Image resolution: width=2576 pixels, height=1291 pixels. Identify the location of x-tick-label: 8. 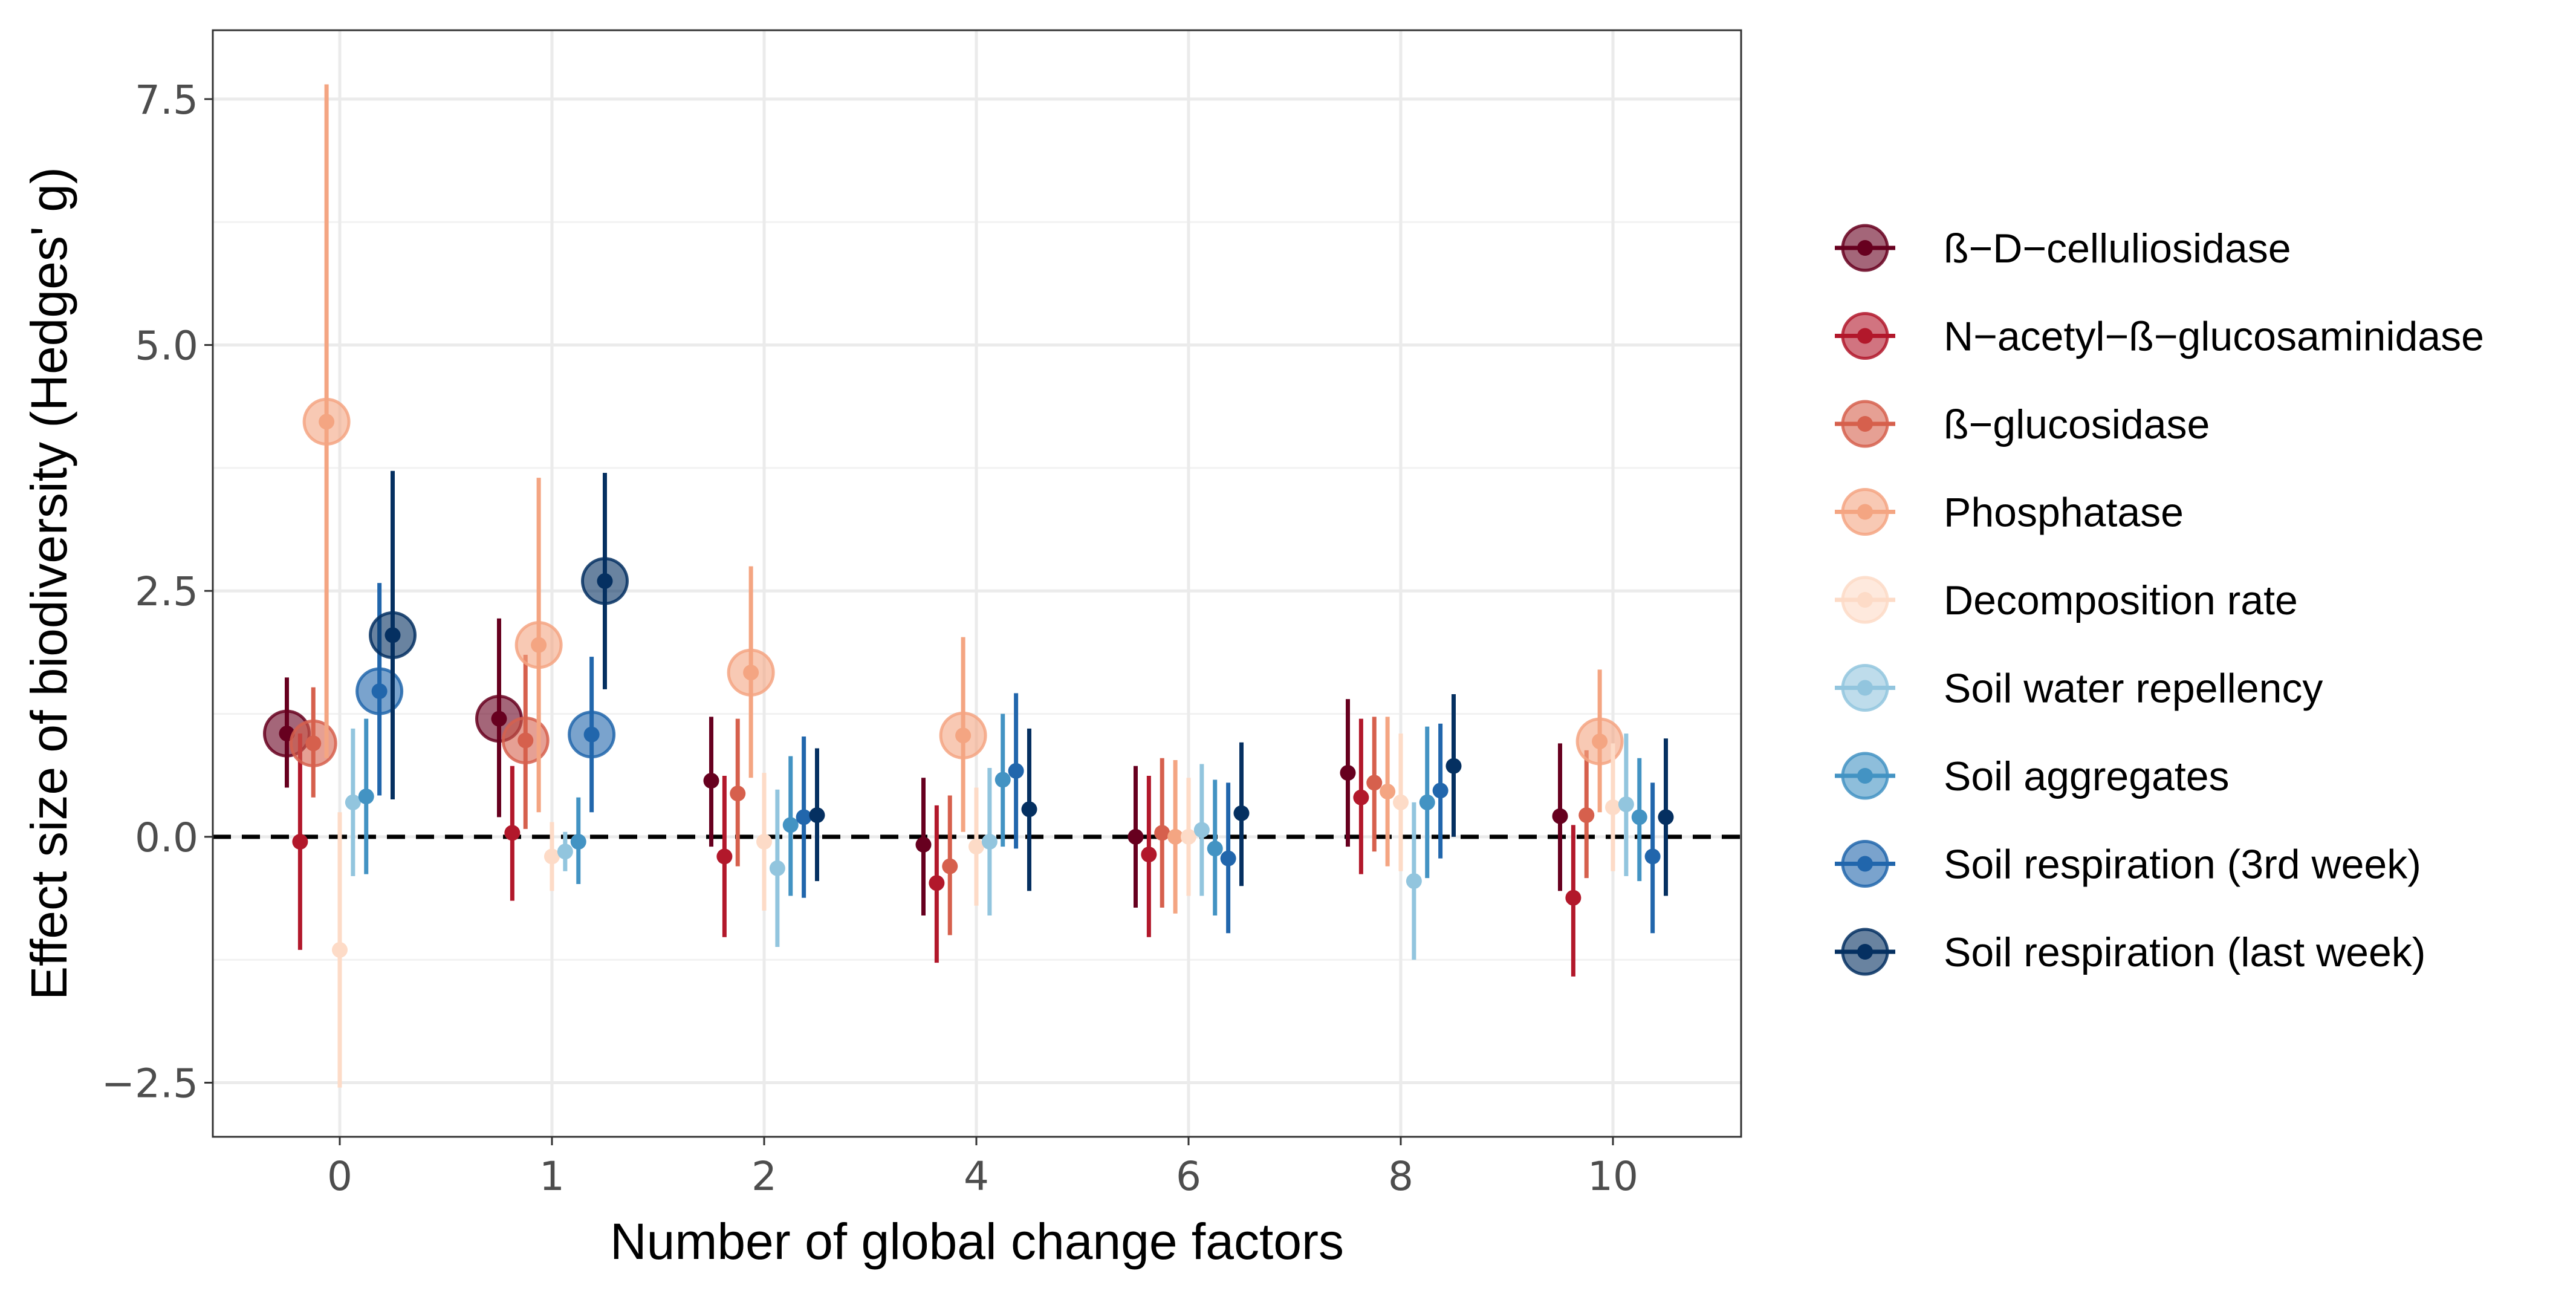
(1401, 1176).